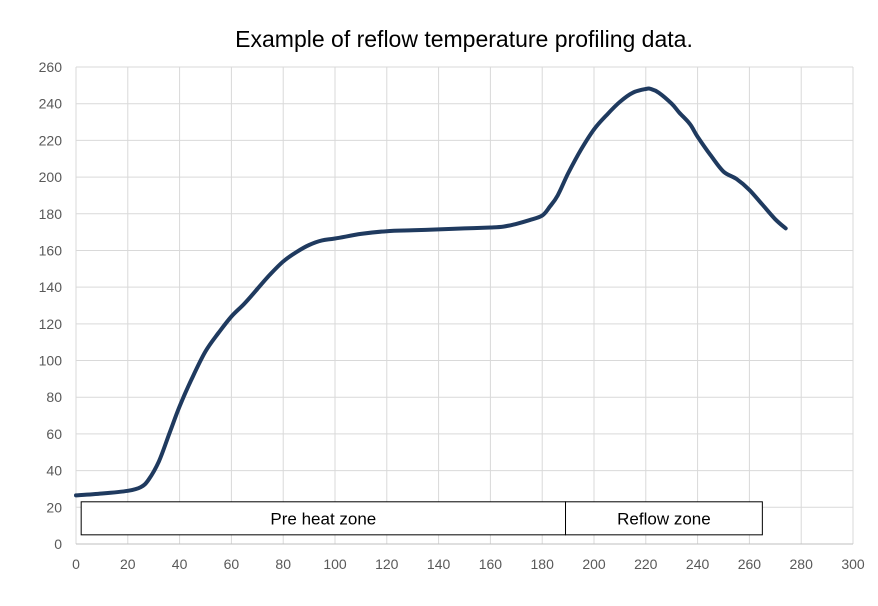 The height and width of the screenshot is (606, 878). I want to click on x-tick-label: 120, so click(387, 564).